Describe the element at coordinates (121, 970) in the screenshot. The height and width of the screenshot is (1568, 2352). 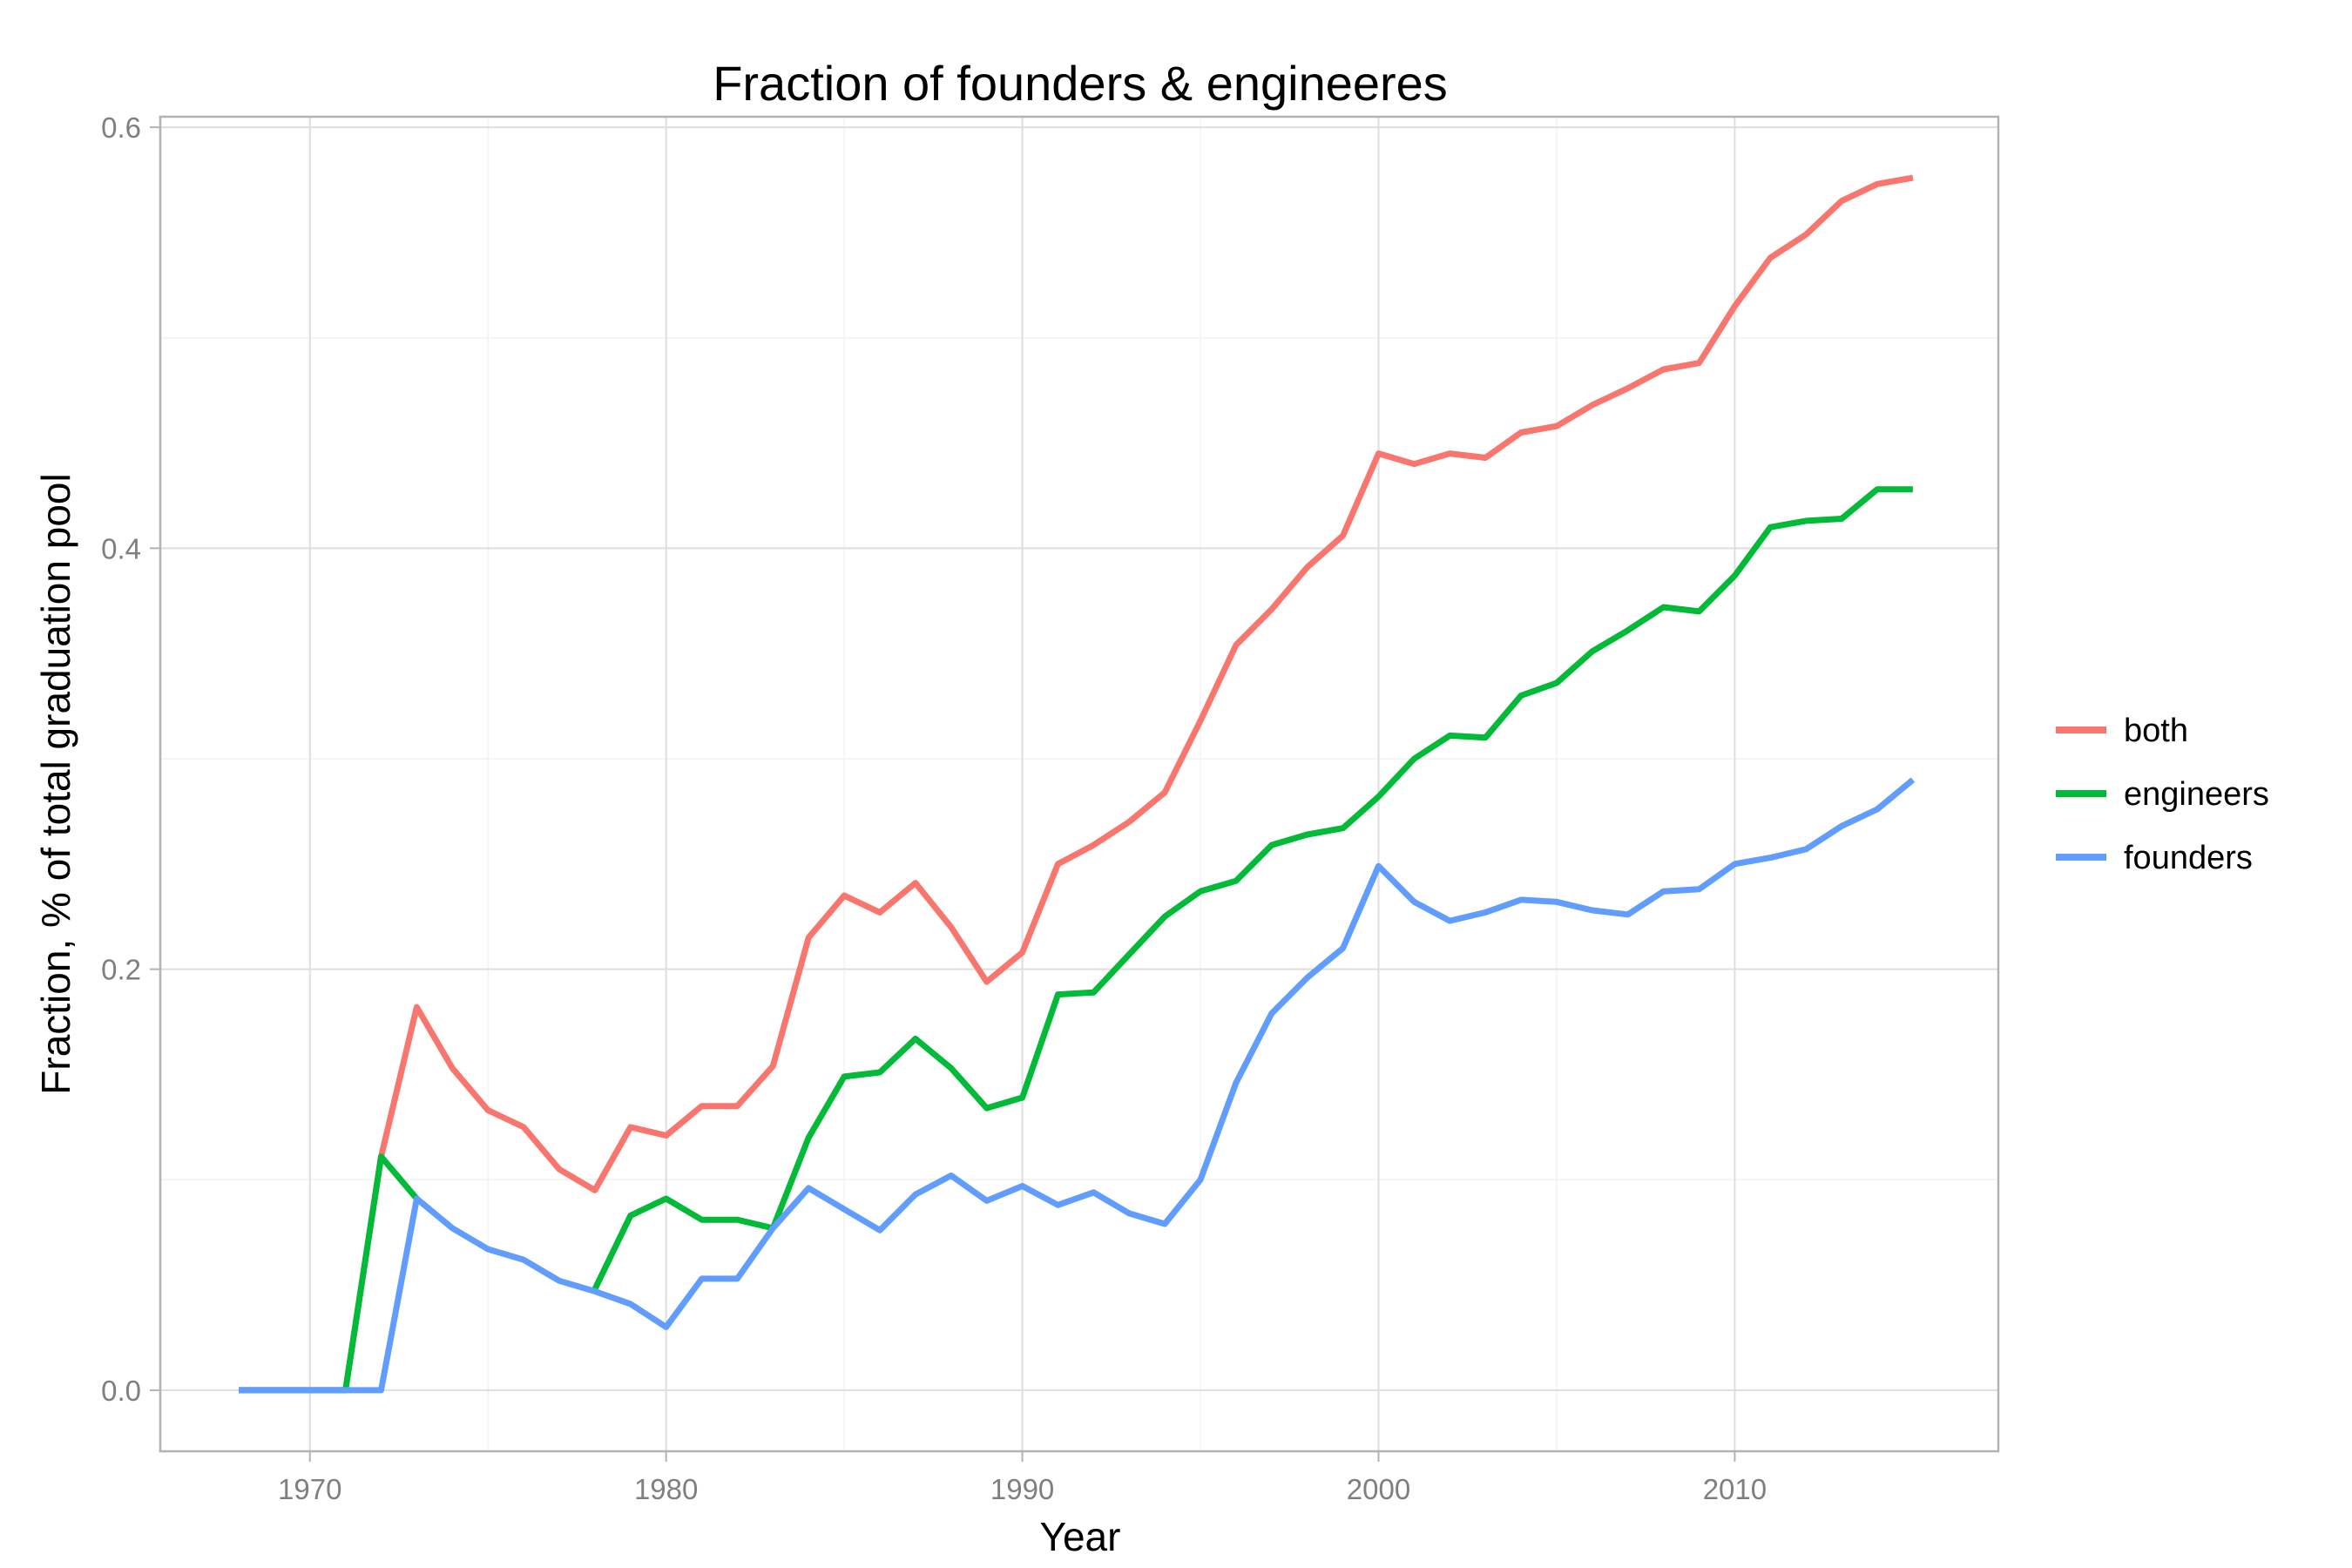
I see `y-tick-label: 0.2` at that location.